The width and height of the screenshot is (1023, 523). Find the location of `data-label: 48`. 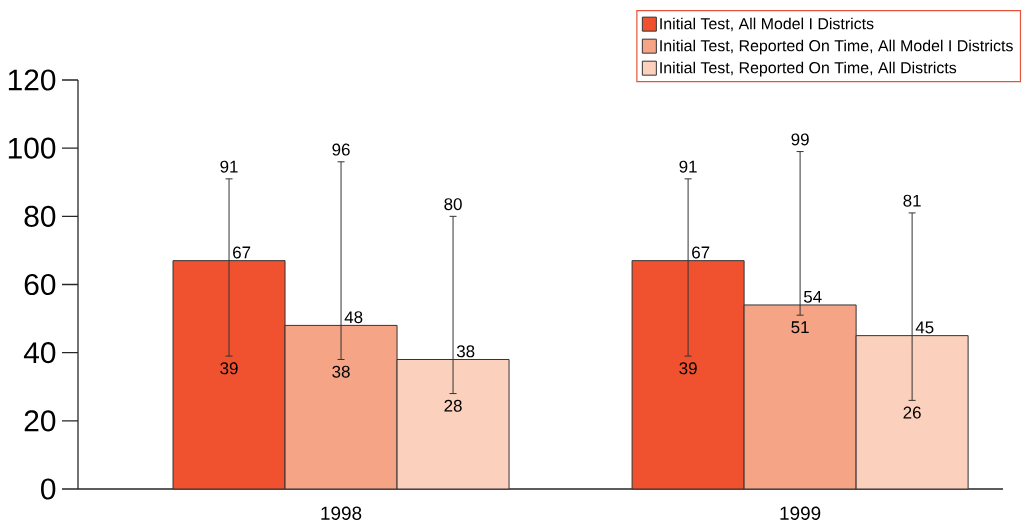

data-label: 48 is located at coordinates (353, 317).